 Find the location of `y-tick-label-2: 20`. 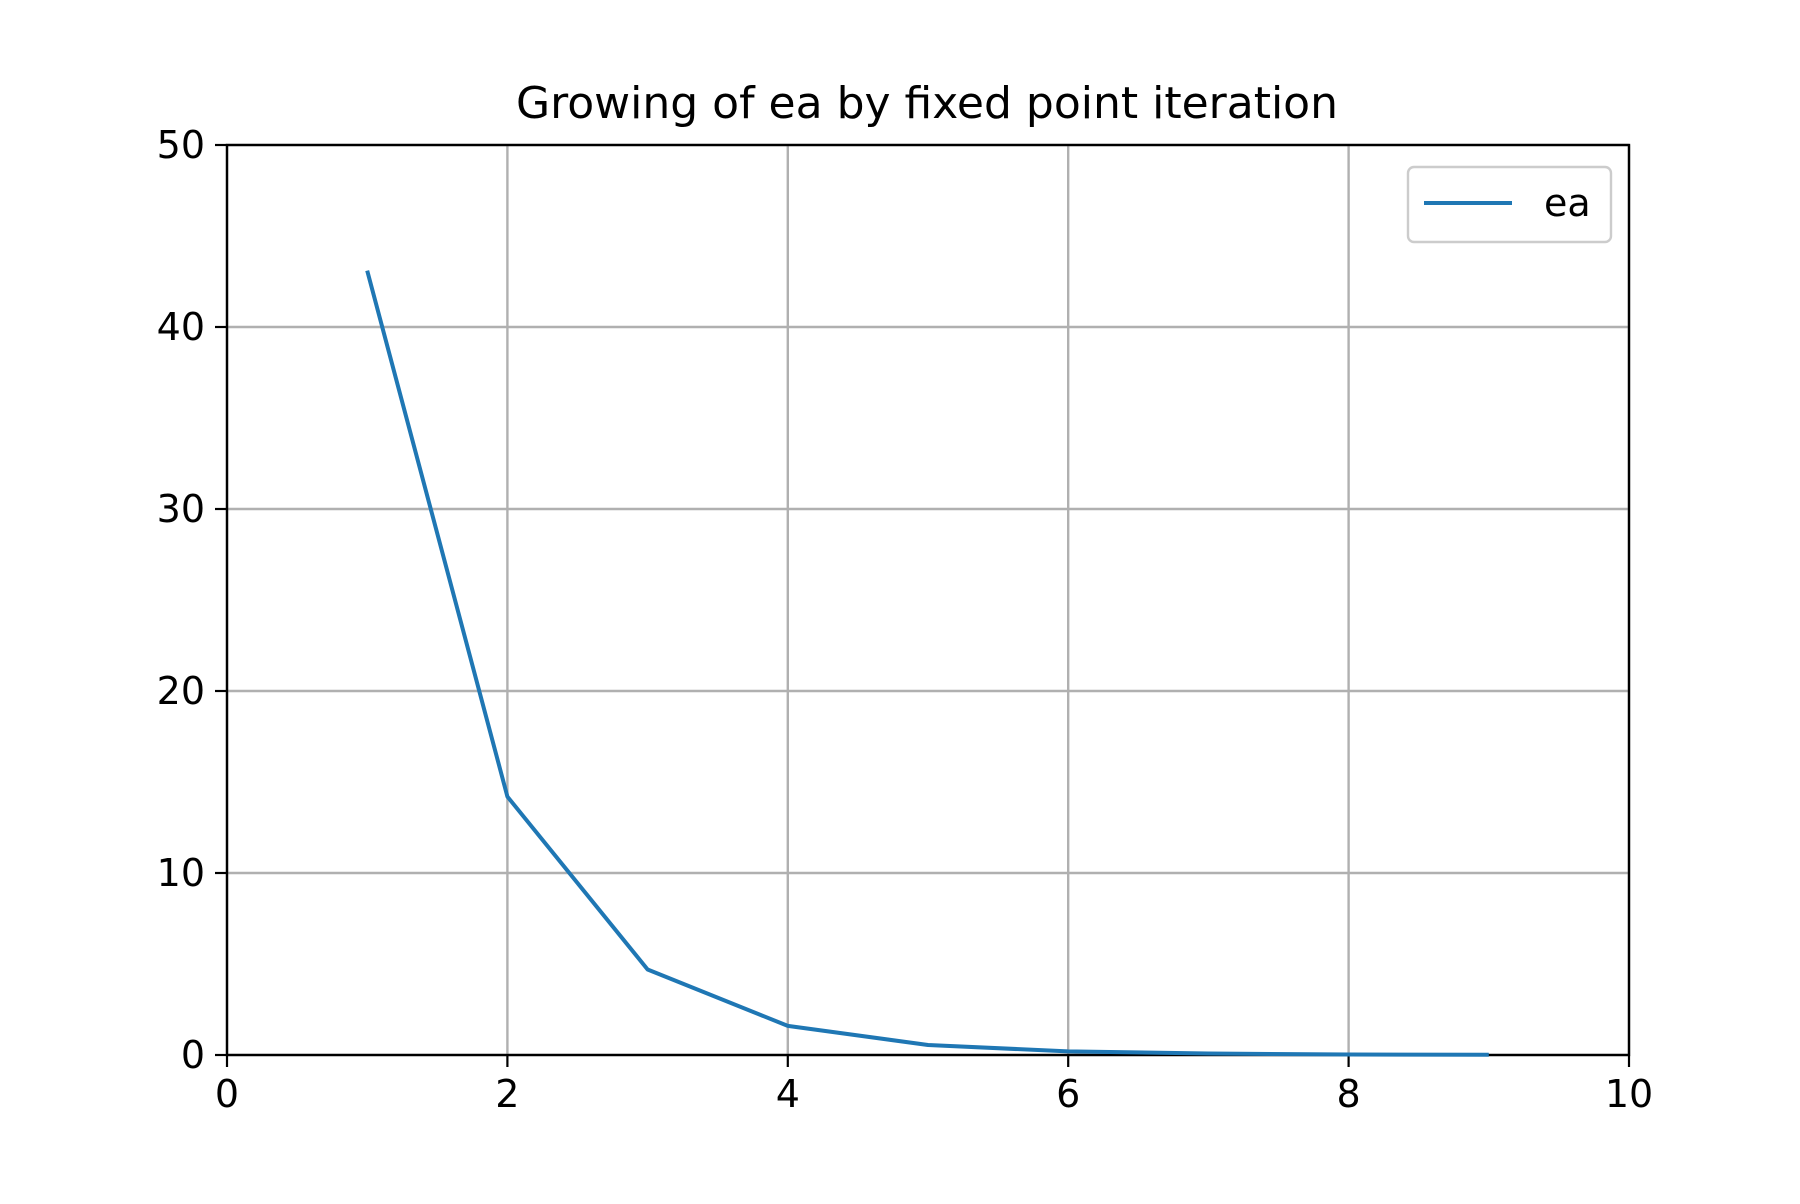

y-tick-label-2: 20 is located at coordinates (181, 691).